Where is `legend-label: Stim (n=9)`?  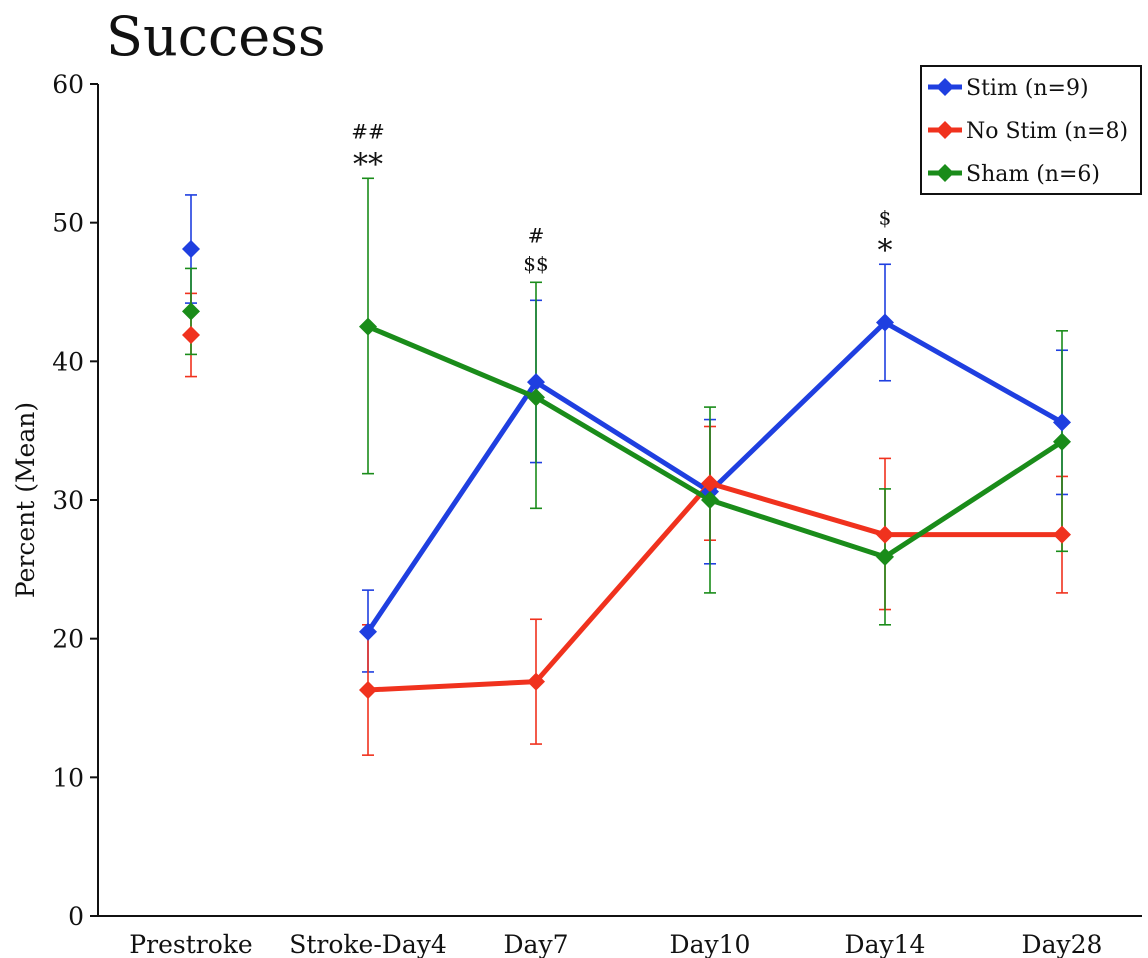
legend-label: Stim (n=9) is located at coordinates (1027, 88).